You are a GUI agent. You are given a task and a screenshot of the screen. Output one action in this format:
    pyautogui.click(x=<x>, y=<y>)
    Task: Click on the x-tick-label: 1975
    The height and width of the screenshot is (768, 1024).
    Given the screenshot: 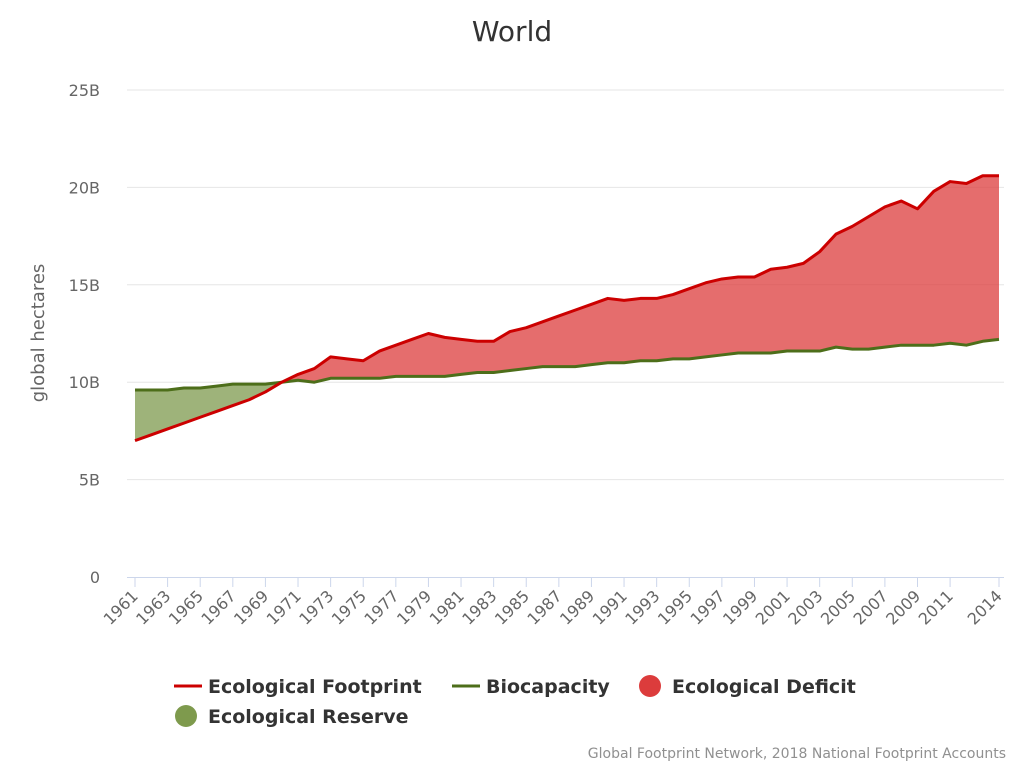 What is the action you would take?
    pyautogui.click(x=349, y=607)
    